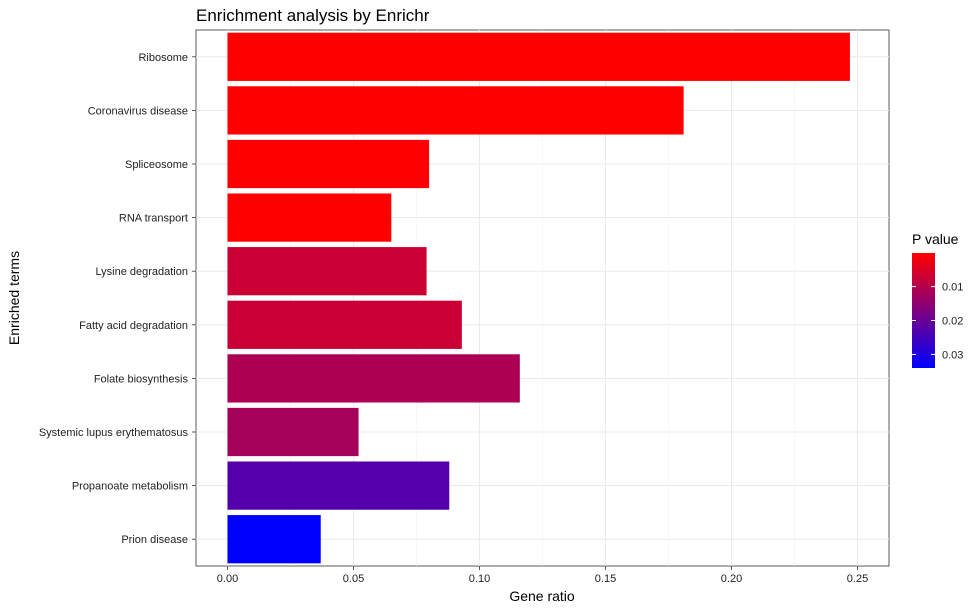 The image size is (980, 612). What do you see at coordinates (935, 239) in the screenshot?
I see `legend-title: P value` at bounding box center [935, 239].